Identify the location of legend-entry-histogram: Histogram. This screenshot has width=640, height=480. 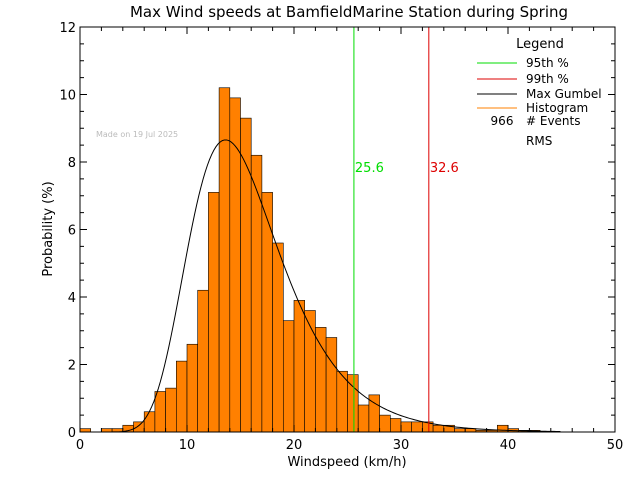
(557, 108).